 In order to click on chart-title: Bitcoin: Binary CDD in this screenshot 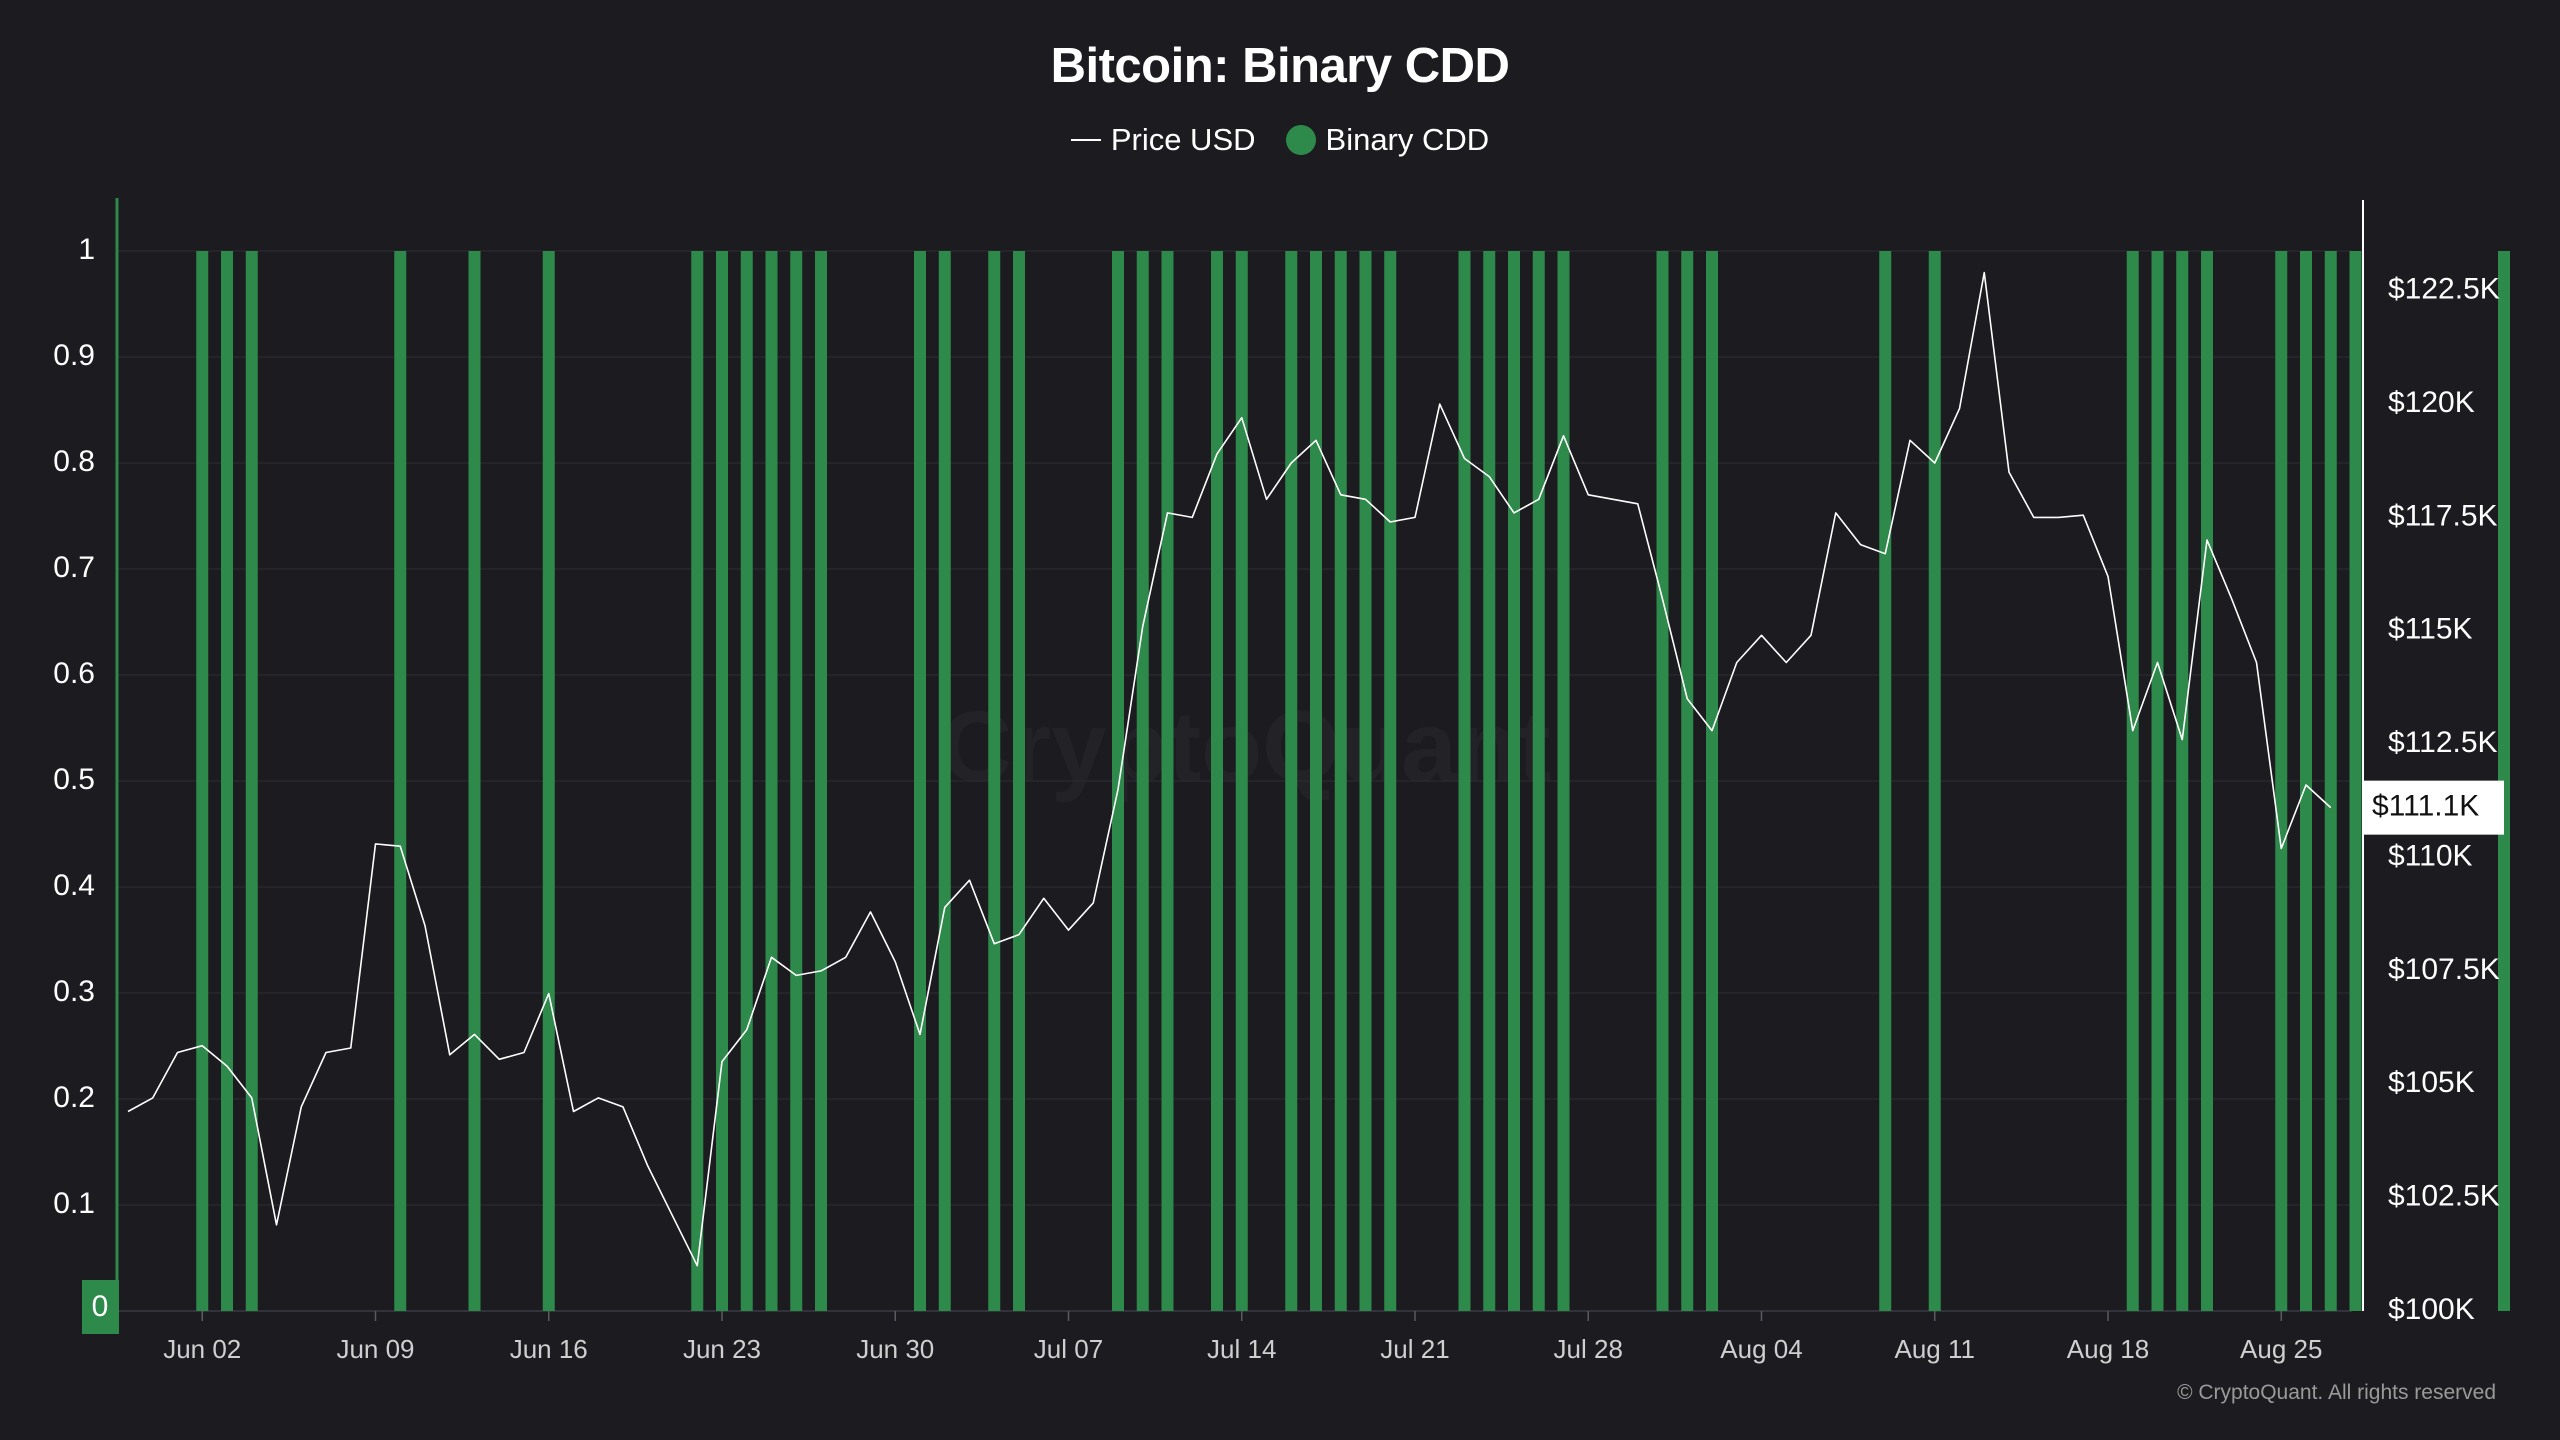, I will do `click(1280, 66)`.